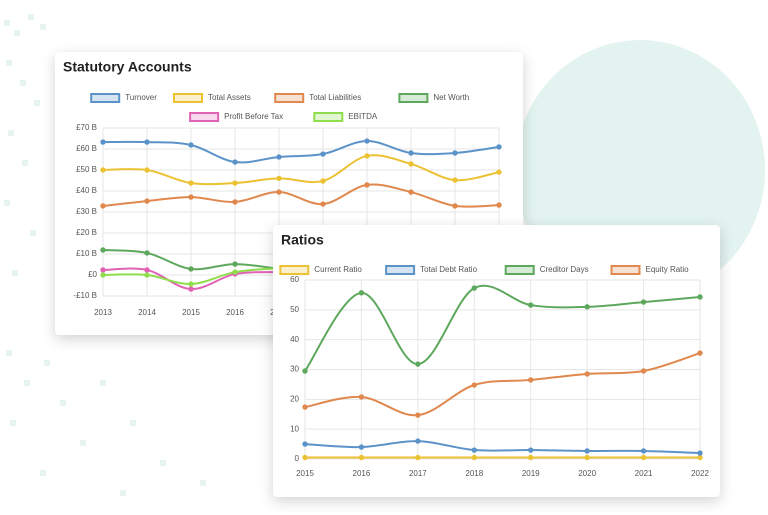 The image size is (768, 515). Describe the element at coordinates (294, 279) in the screenshot. I see `y-tick-label: 60` at that location.